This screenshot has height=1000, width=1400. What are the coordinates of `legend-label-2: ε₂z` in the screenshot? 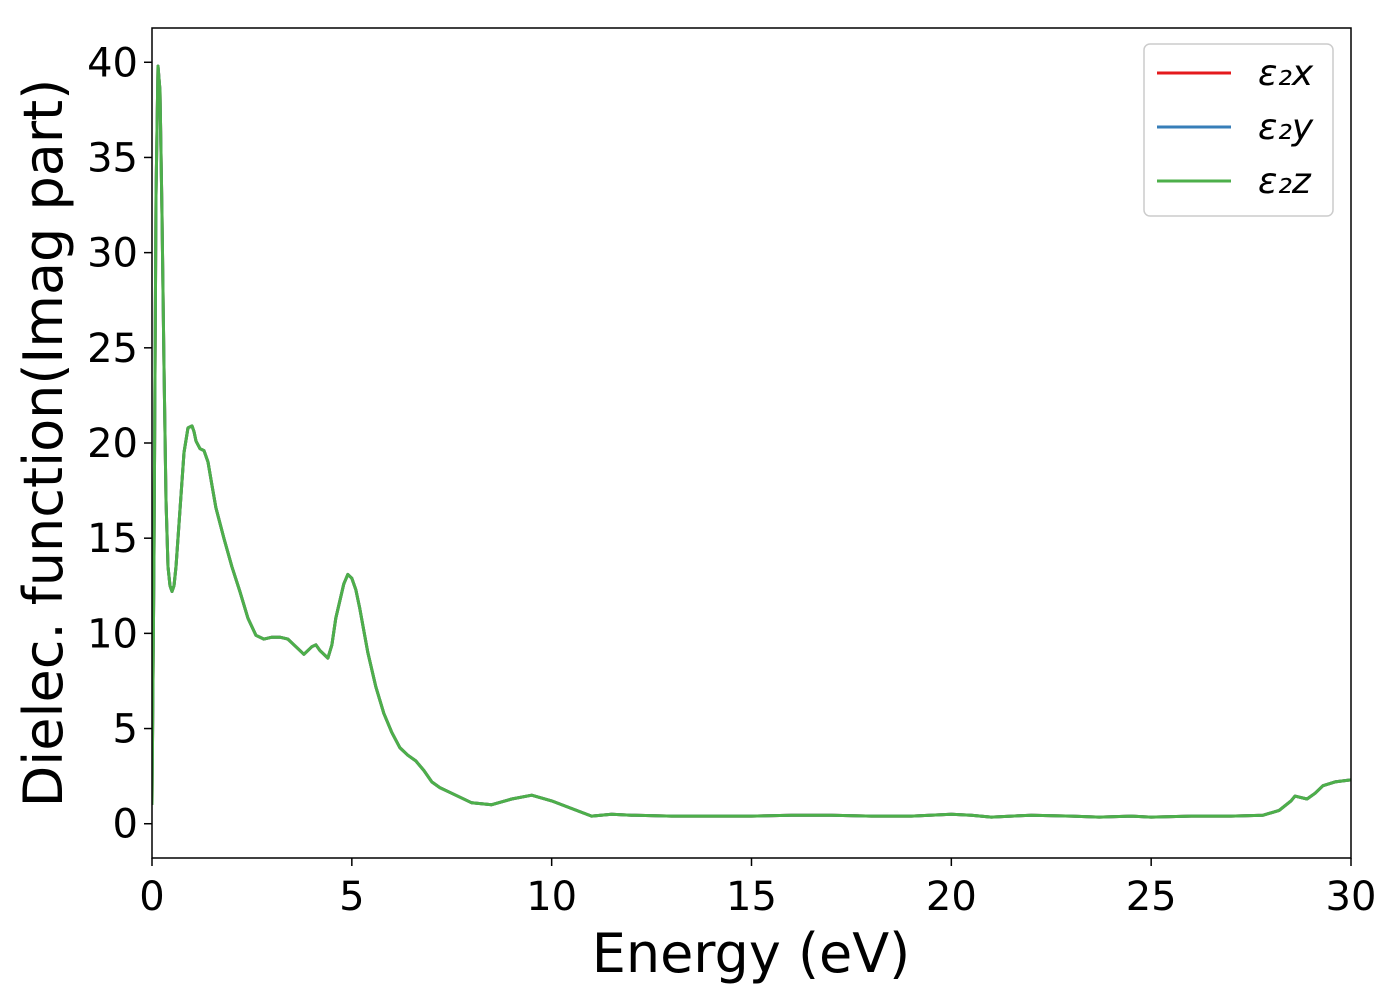 It's located at (1285, 181).